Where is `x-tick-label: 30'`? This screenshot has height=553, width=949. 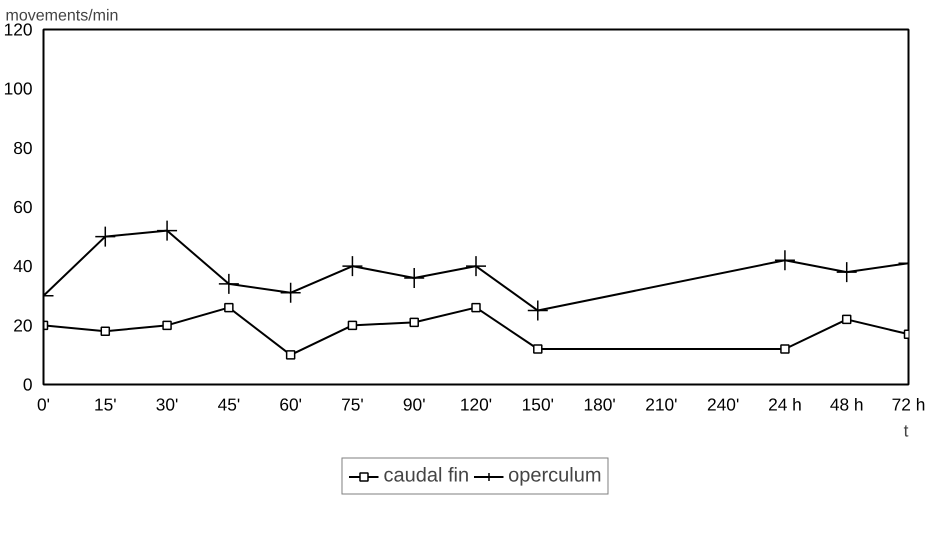
x-tick-label: 30' is located at coordinates (167, 404).